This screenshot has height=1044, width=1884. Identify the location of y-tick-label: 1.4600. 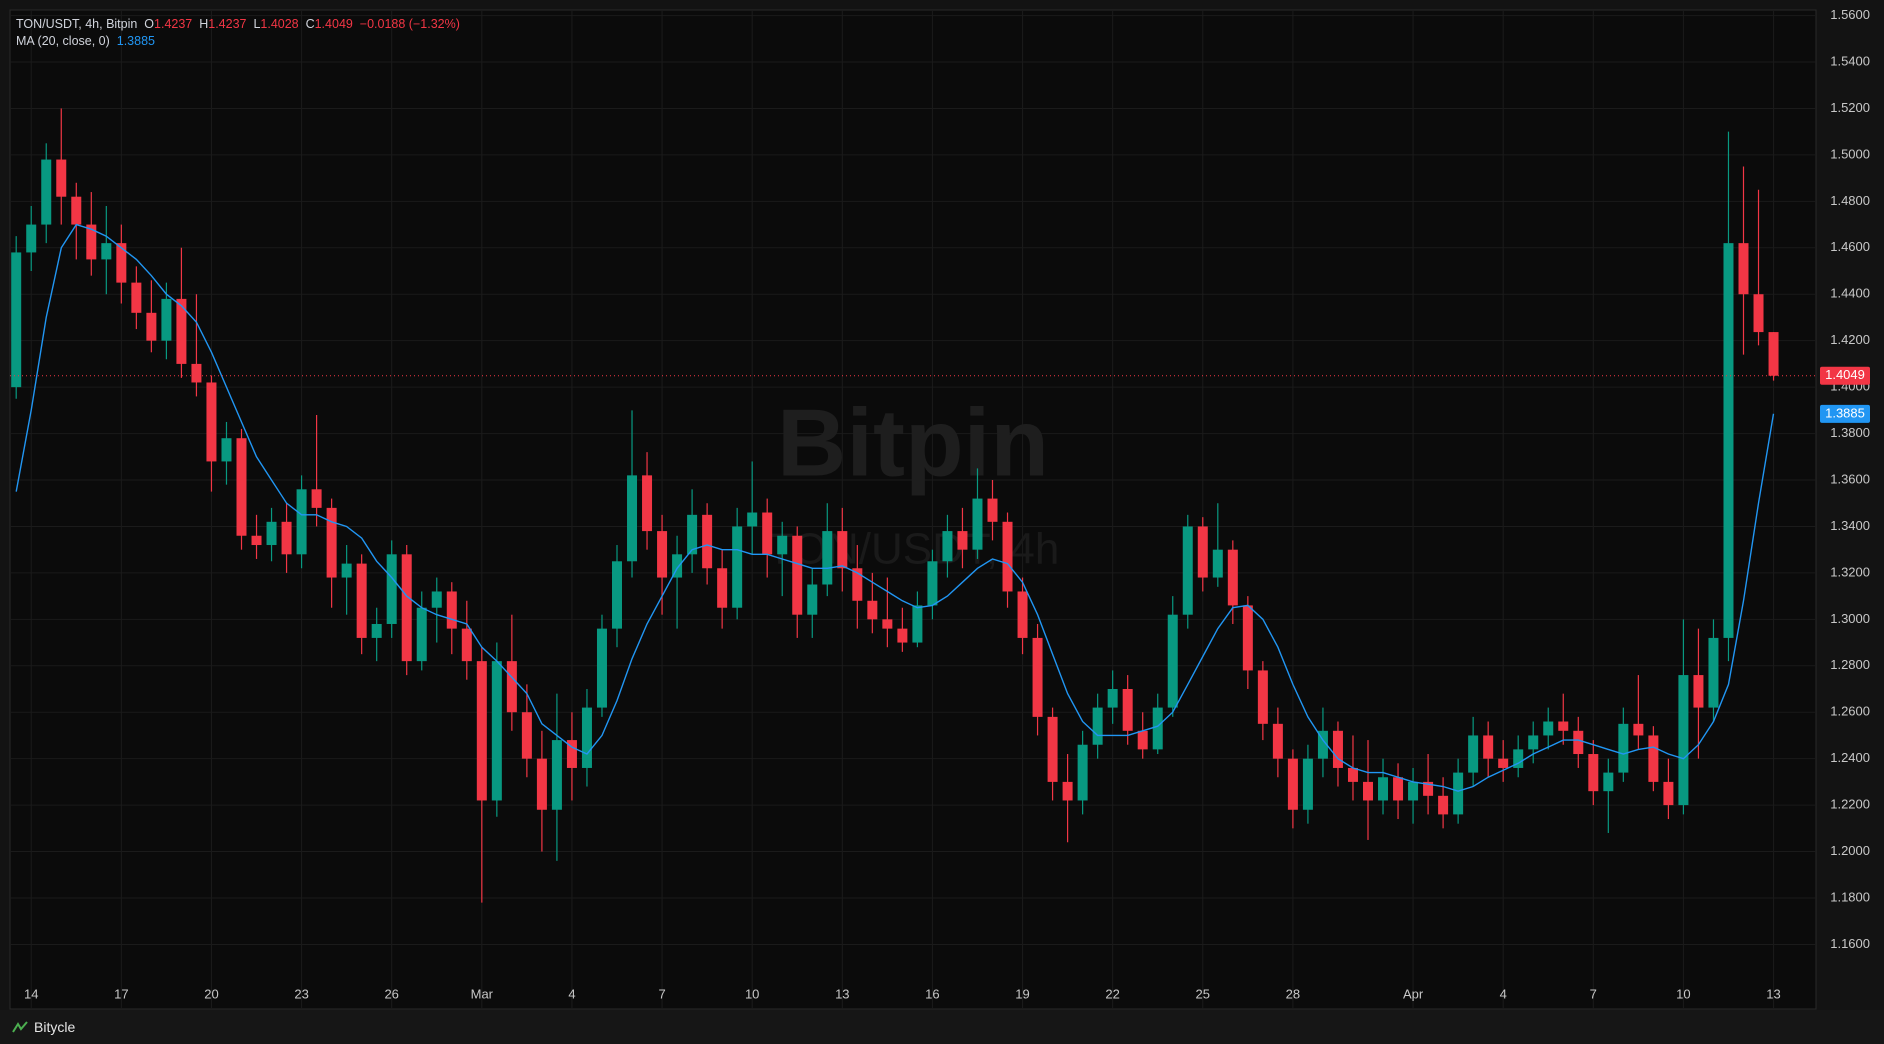
(1850, 246).